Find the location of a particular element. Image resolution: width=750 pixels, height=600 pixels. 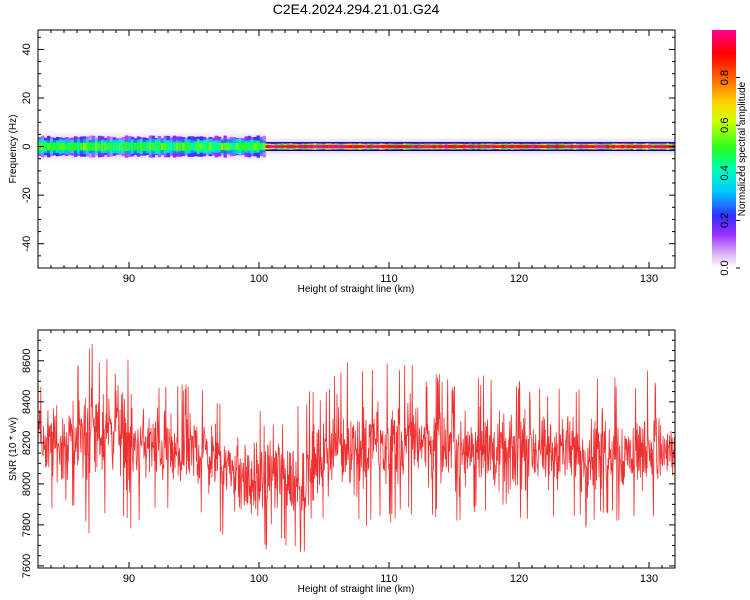

y-tick-label: 8200 is located at coordinates (27, 443).